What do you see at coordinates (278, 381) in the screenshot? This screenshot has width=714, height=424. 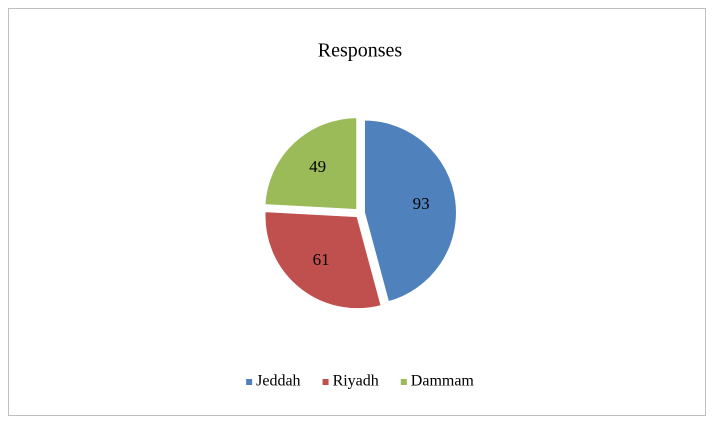 I see `legend-label: Jeddah` at bounding box center [278, 381].